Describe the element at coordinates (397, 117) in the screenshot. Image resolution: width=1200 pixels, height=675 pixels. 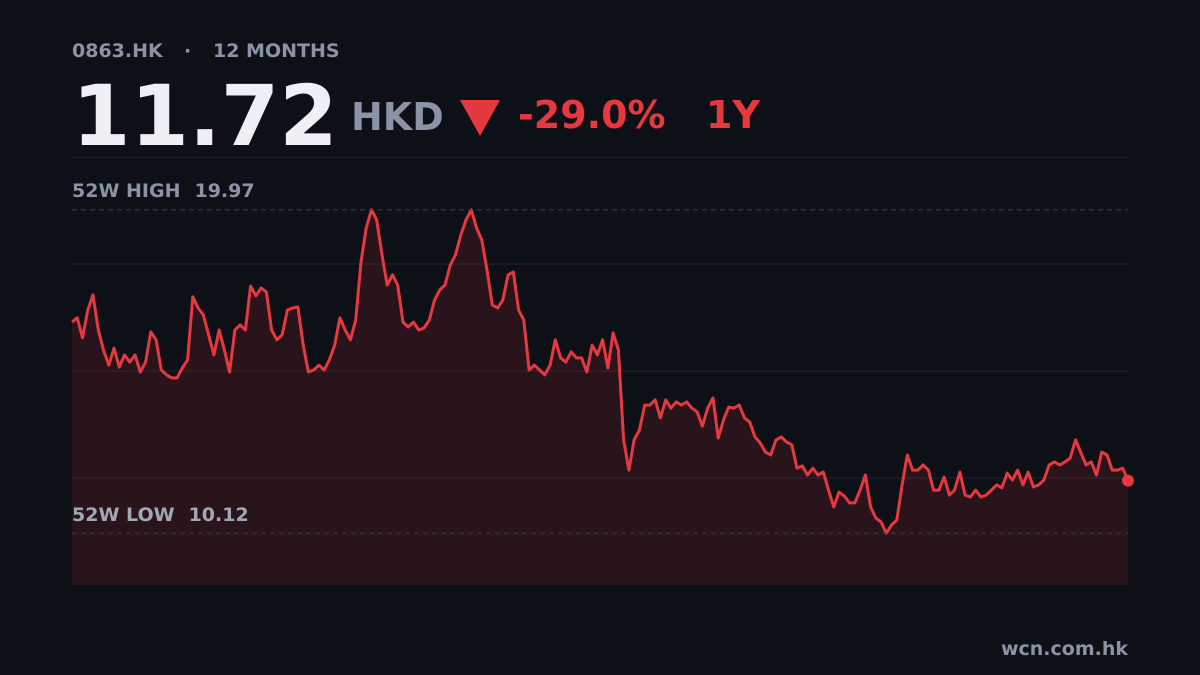
I see `currency: HKD` at that location.